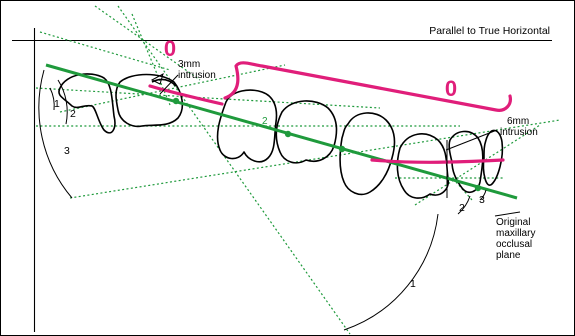  What do you see at coordinates (437, 161) in the screenshot?
I see `posterior-intrusion-curve` at bounding box center [437, 161].